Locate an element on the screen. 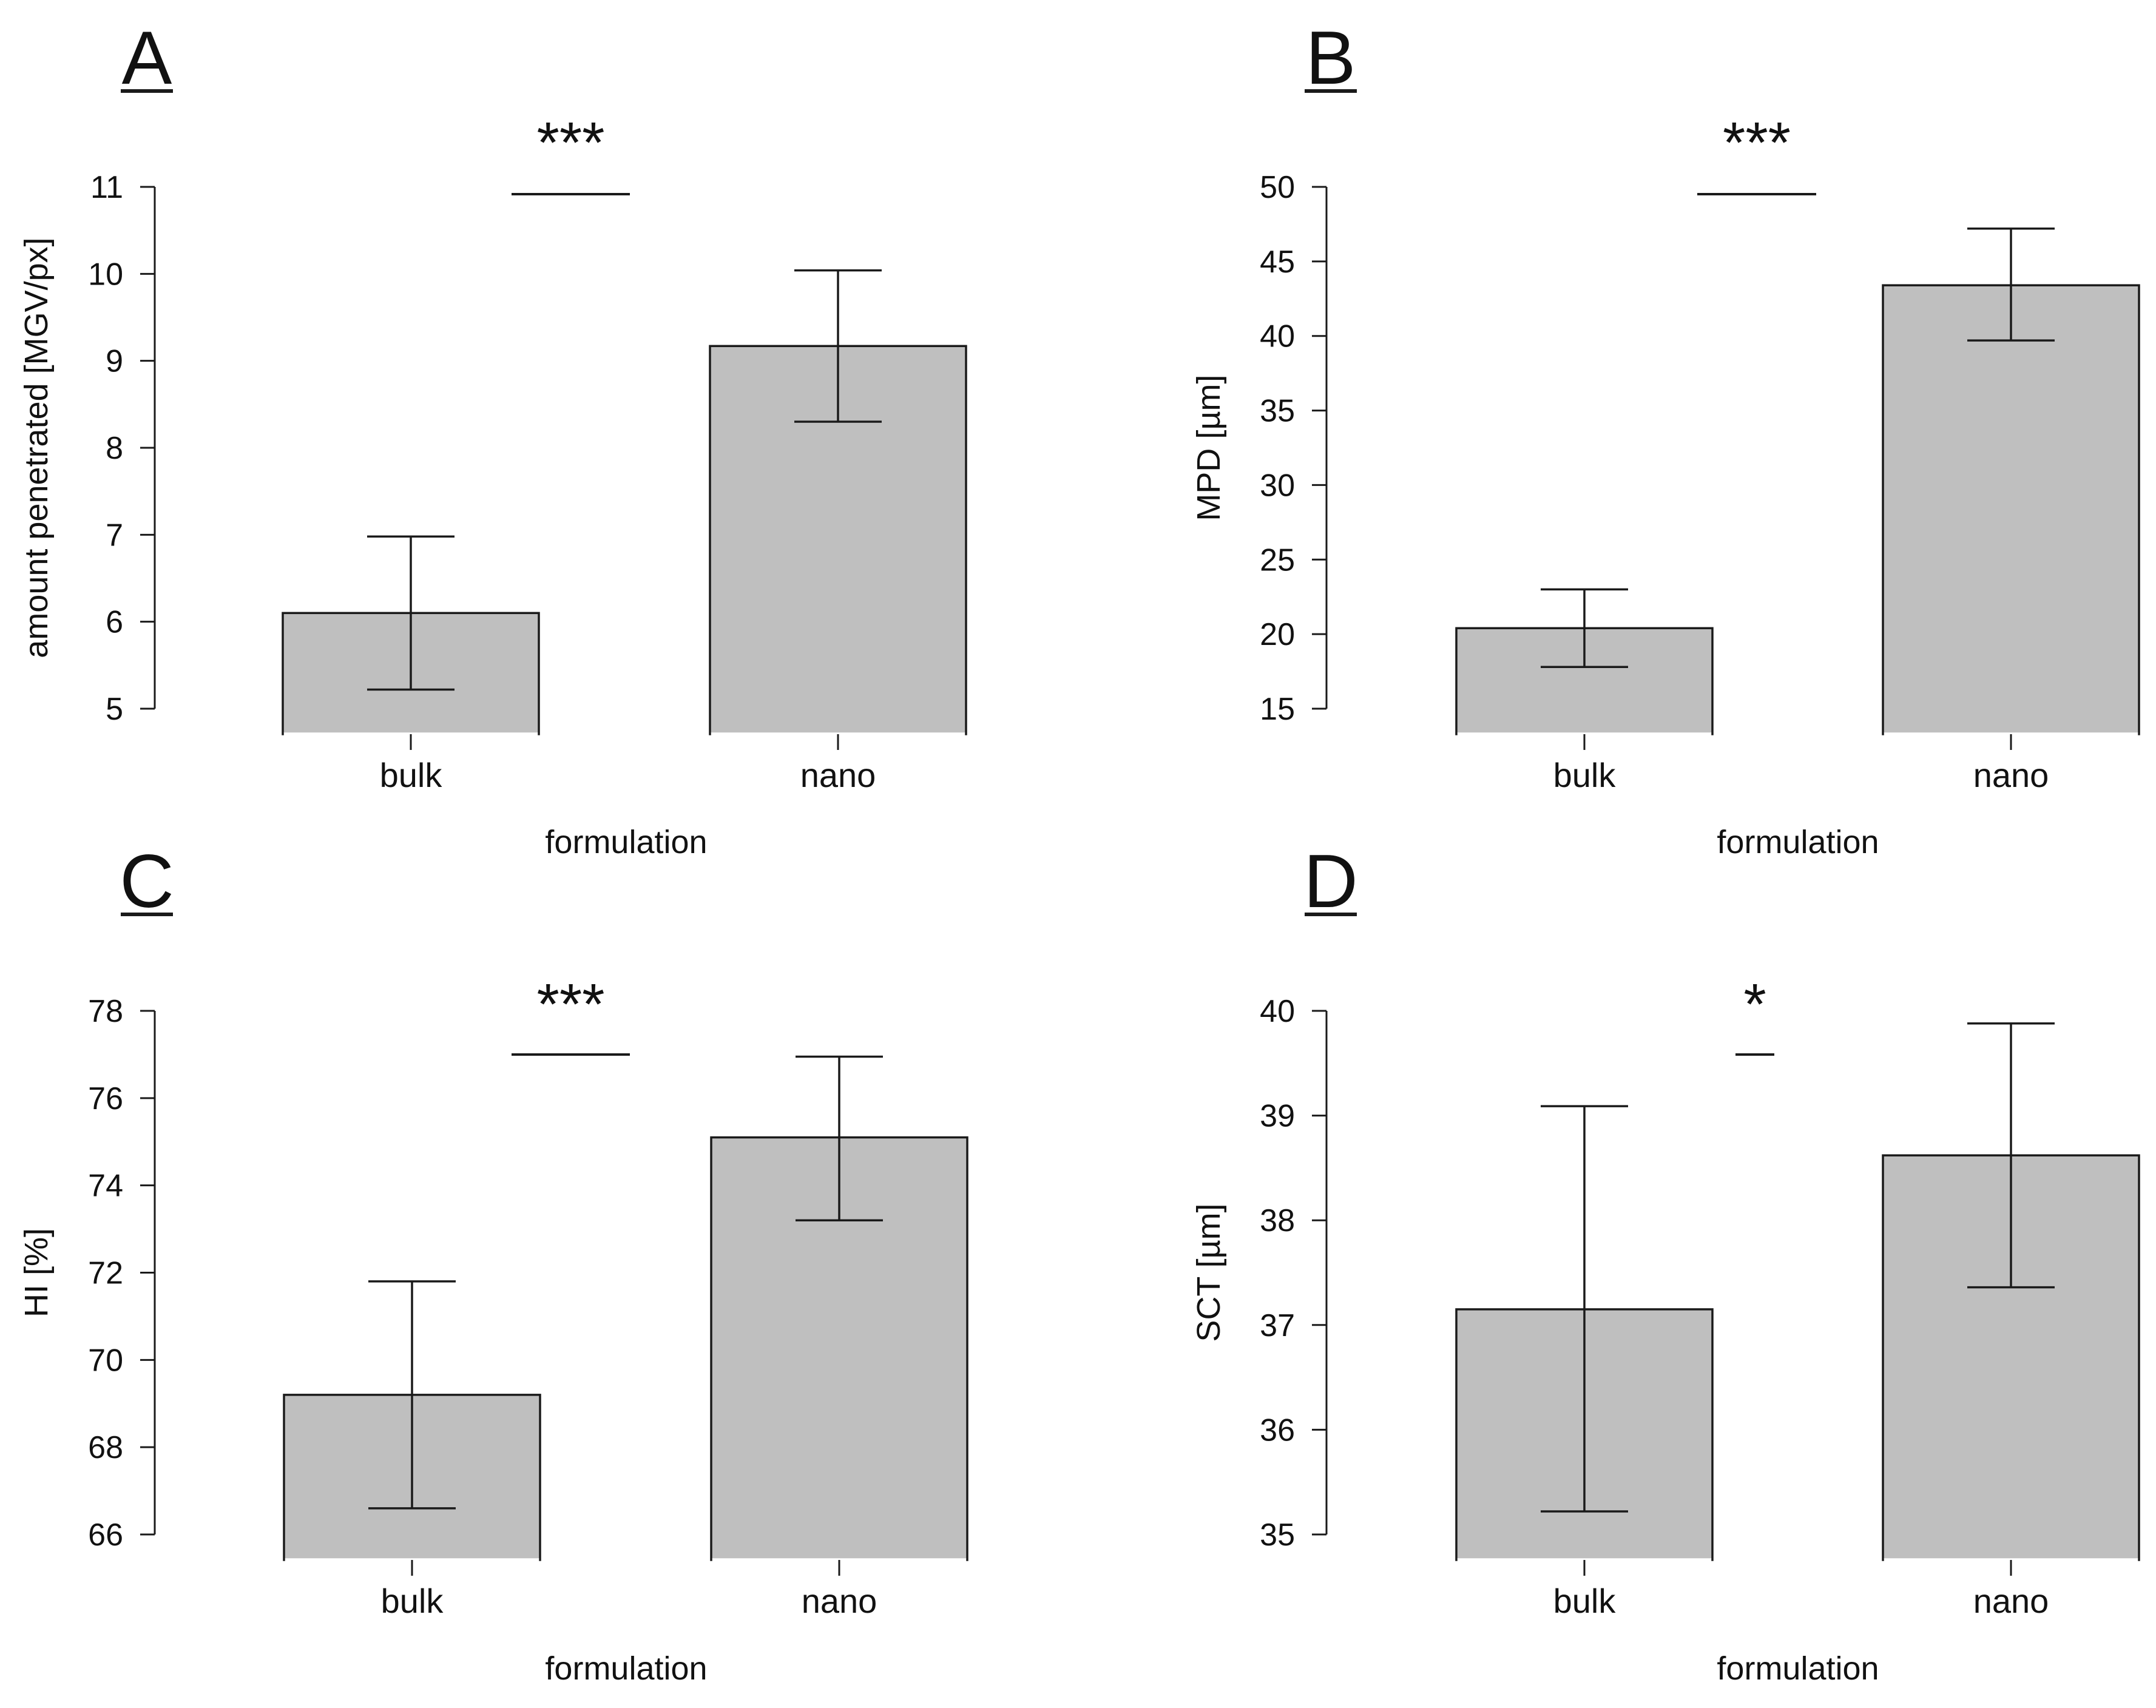 The image size is (2156, 1708). x-axis-title-c: formulation is located at coordinates (626, 1669).